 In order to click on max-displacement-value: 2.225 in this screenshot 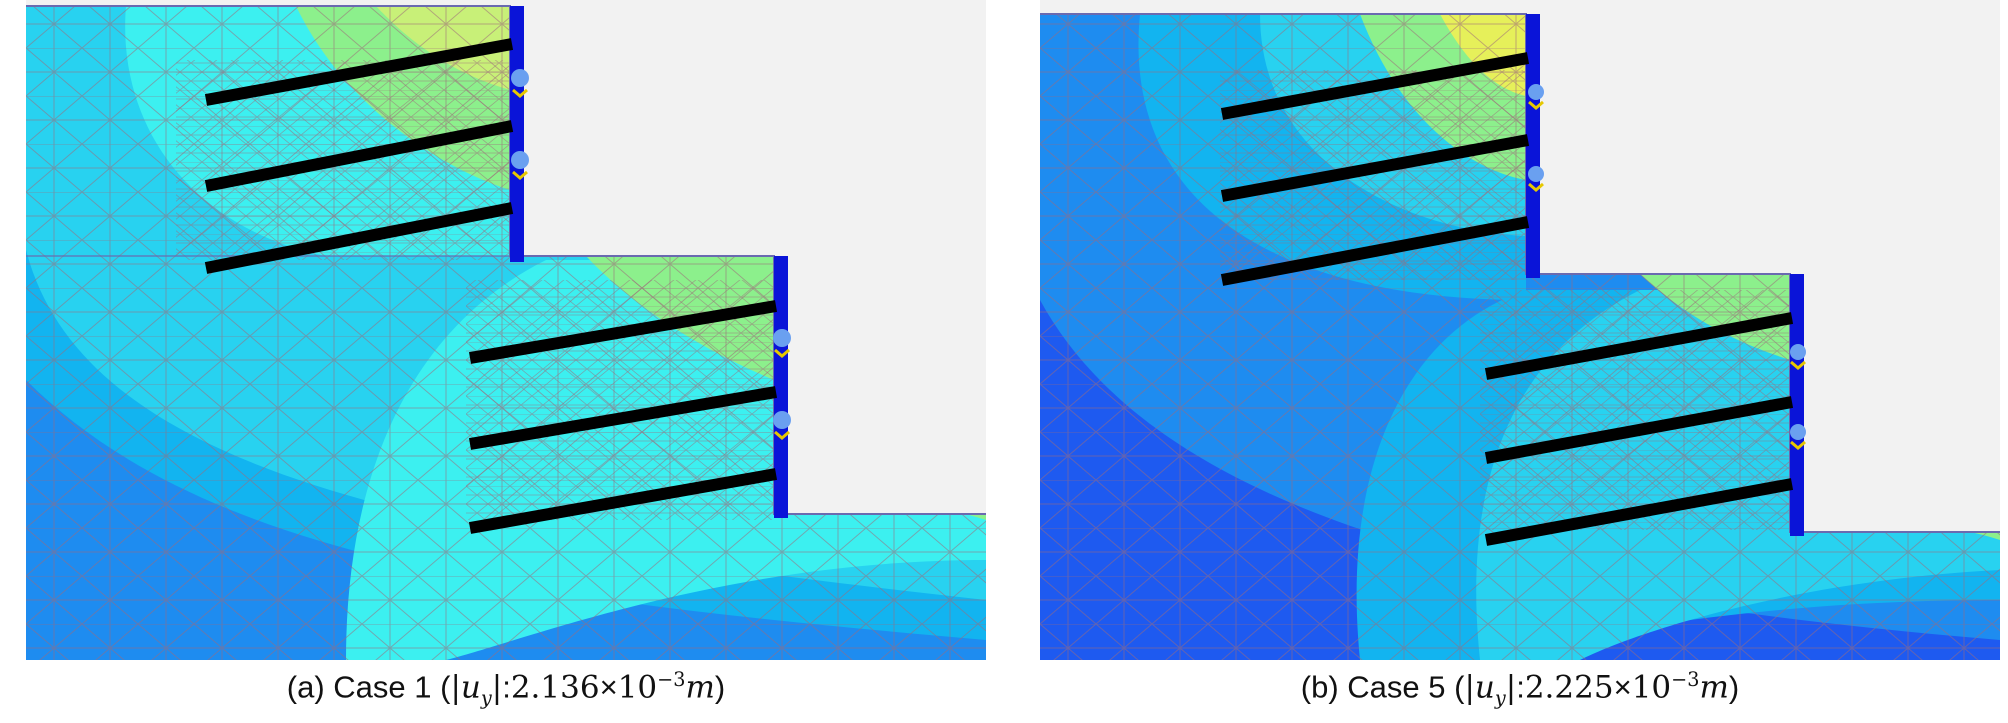, I will do `click(1569, 687)`.